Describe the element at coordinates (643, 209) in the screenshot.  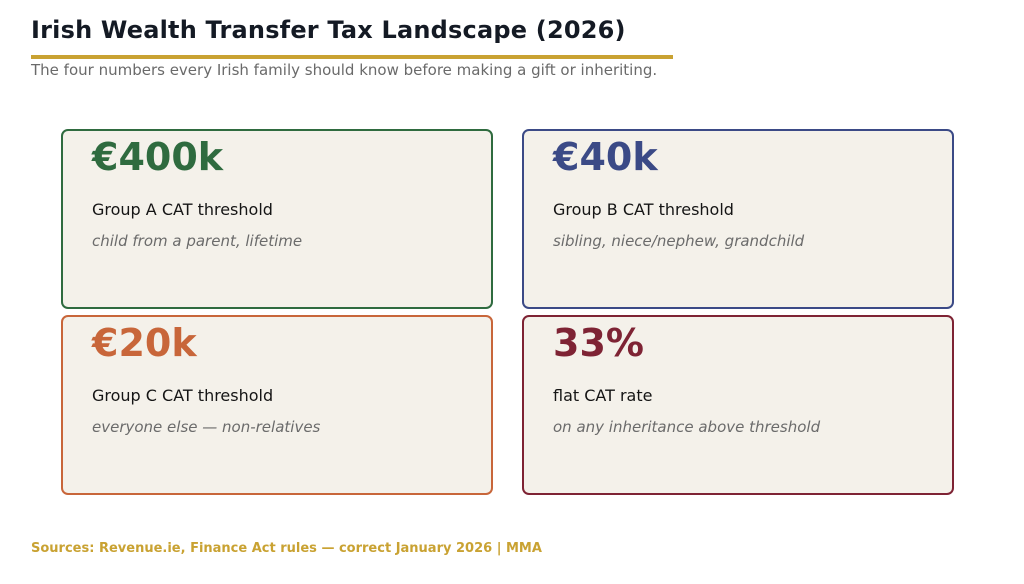
I see `card-label: Group B CAT threshold` at that location.